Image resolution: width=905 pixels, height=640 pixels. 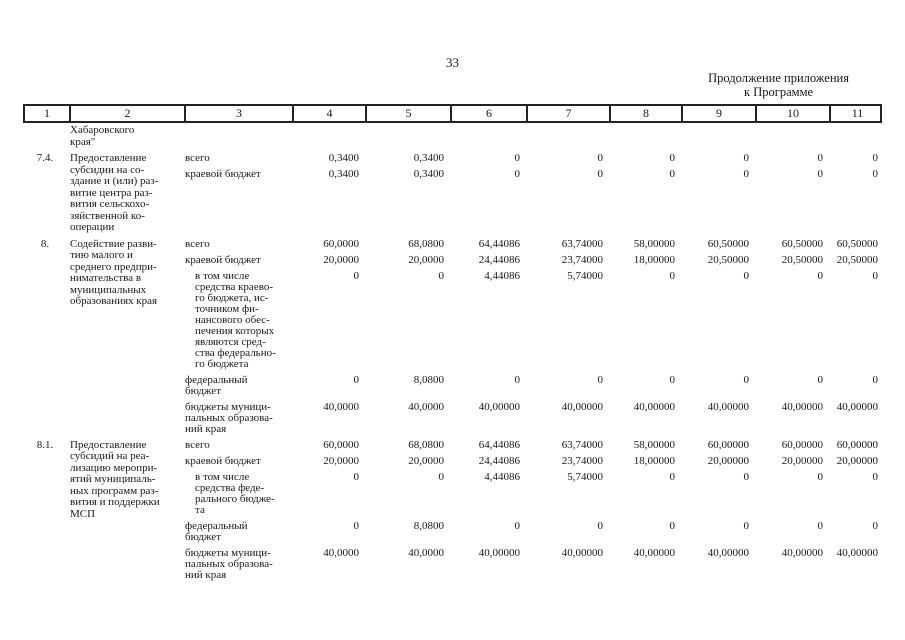 I want to click on activity-line: тию малого и, so click(x=101, y=255).